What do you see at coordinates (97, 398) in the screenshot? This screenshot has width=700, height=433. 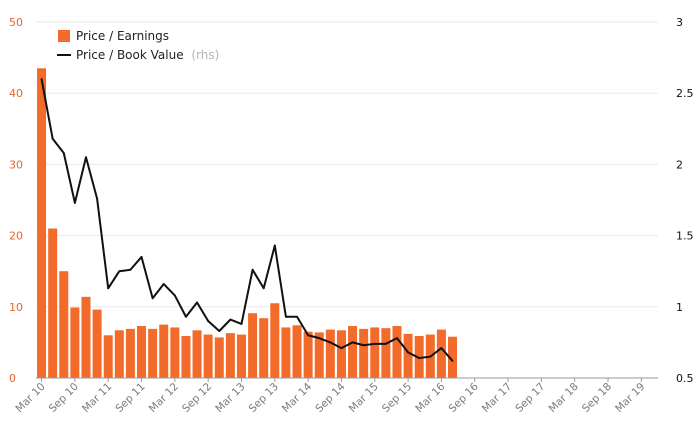 I see `x-tick-label: Mar 11` at bounding box center [97, 398].